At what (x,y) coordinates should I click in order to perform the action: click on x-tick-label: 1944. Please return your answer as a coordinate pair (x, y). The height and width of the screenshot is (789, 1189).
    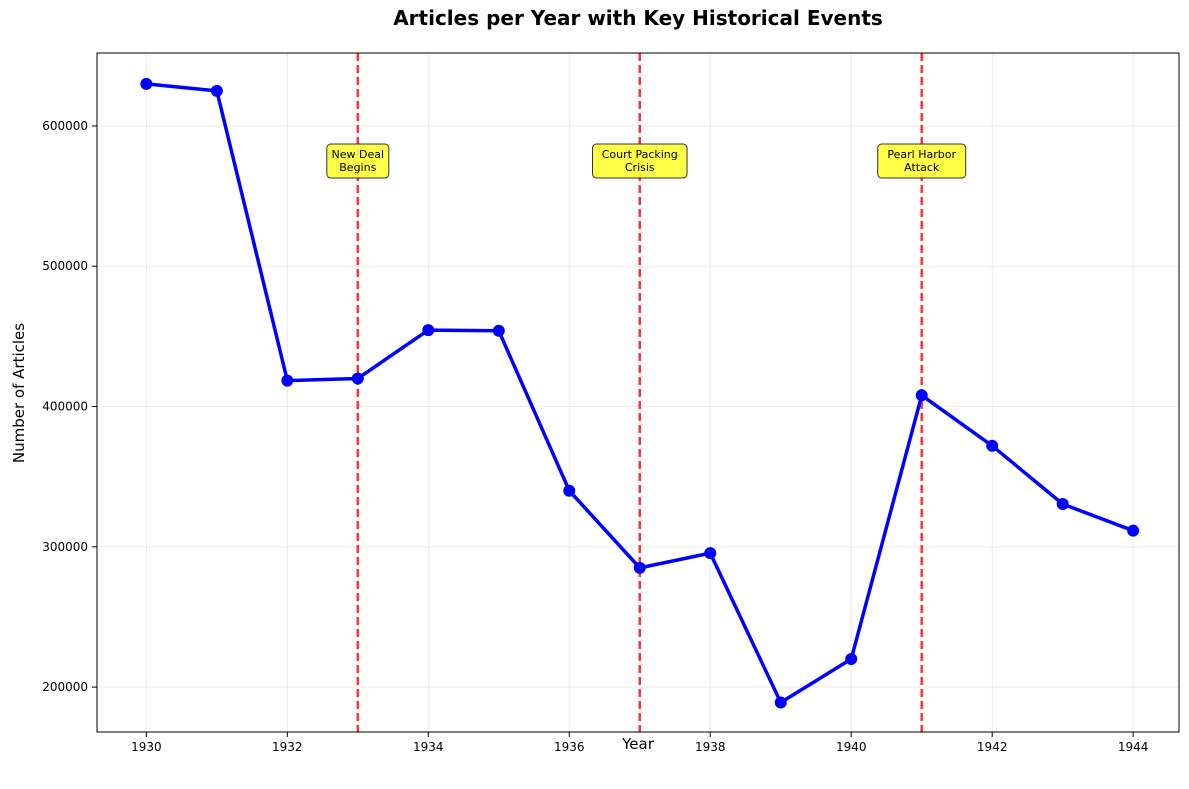
    Looking at the image, I should click on (1133, 747).